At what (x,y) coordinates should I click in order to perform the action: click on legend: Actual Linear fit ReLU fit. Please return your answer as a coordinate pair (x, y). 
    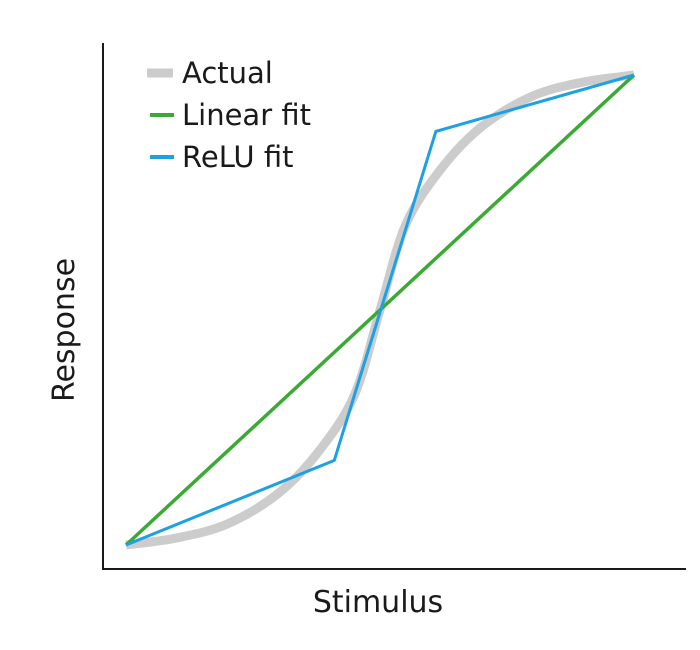
    Looking at the image, I should click on (229, 115).